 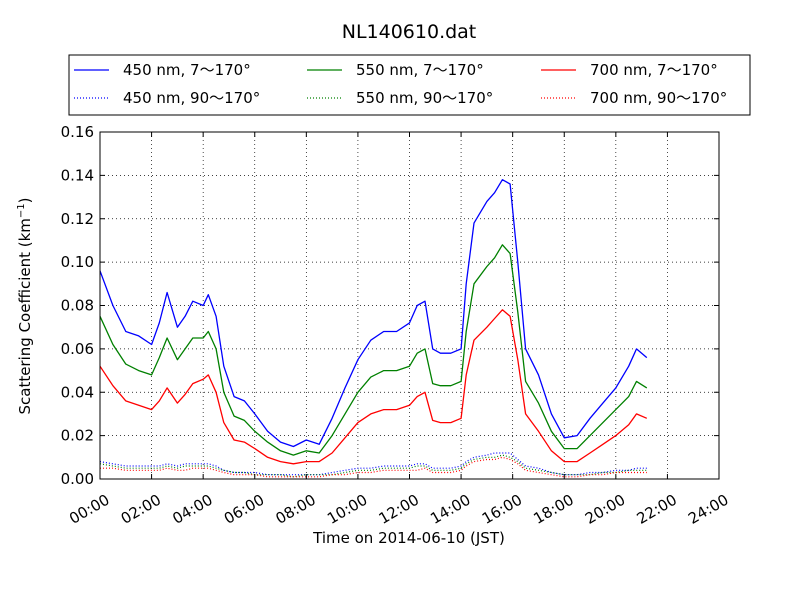 What do you see at coordinates (420, 70) in the screenshot?
I see `legend-label-g7: 550 nm, 7～170°` at bounding box center [420, 70].